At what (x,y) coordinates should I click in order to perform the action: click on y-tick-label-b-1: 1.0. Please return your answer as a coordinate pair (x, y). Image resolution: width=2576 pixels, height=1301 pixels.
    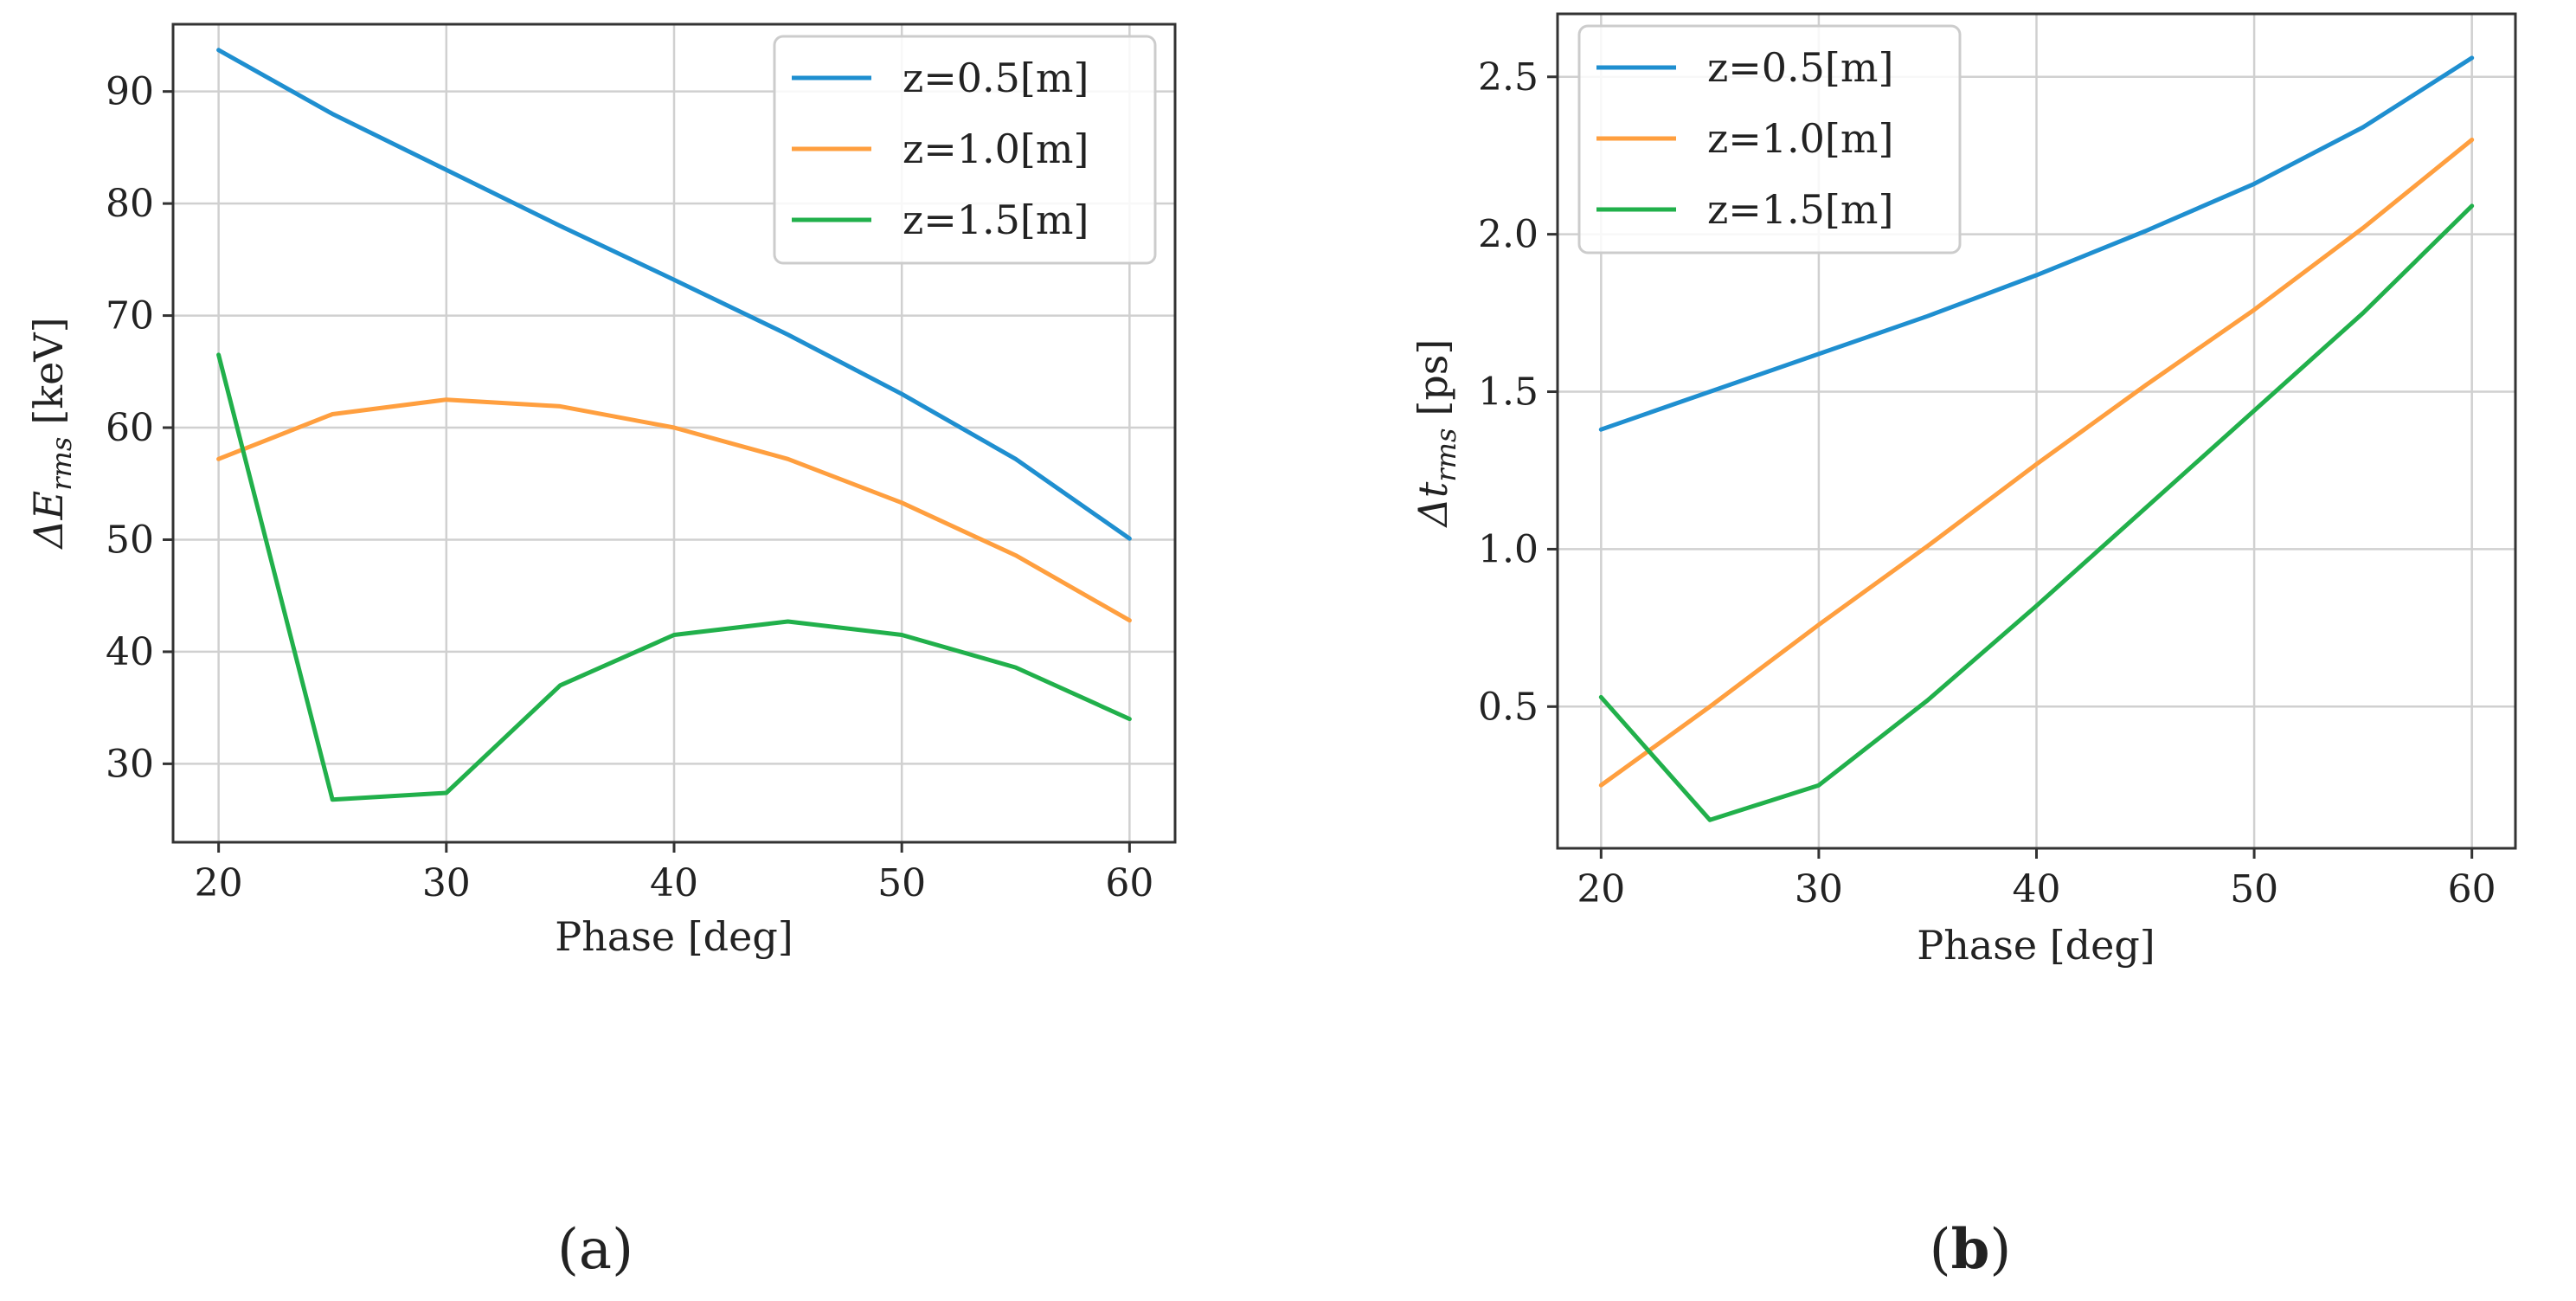
    Looking at the image, I should click on (1509, 549).